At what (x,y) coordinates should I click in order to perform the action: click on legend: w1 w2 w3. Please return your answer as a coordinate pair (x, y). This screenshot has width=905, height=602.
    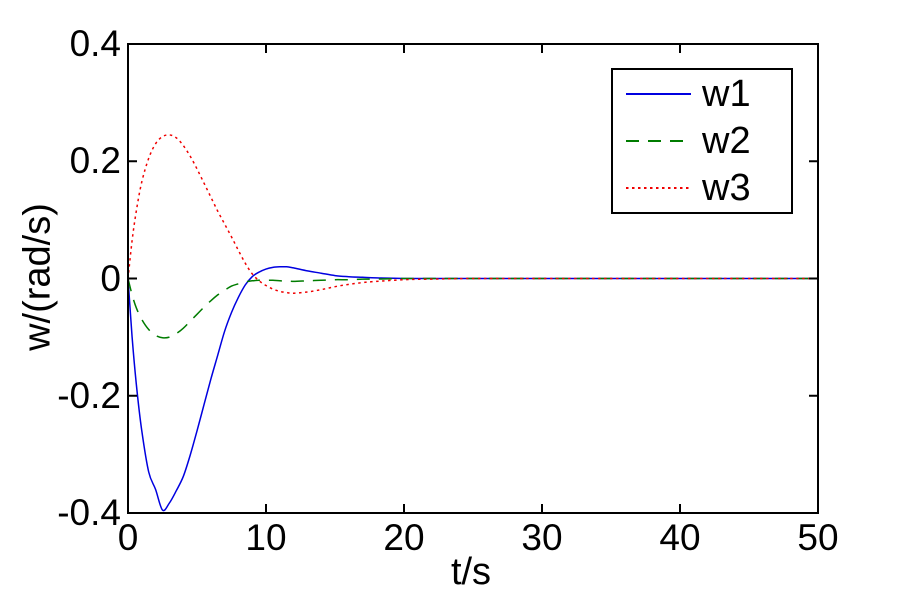
    Looking at the image, I should click on (702, 141).